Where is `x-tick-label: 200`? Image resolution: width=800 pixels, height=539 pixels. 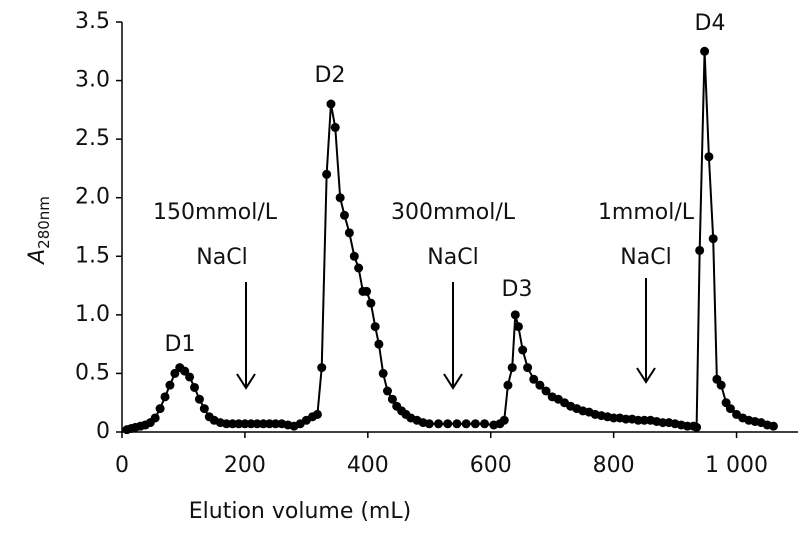
x-tick-label: 200 is located at coordinates (245, 465).